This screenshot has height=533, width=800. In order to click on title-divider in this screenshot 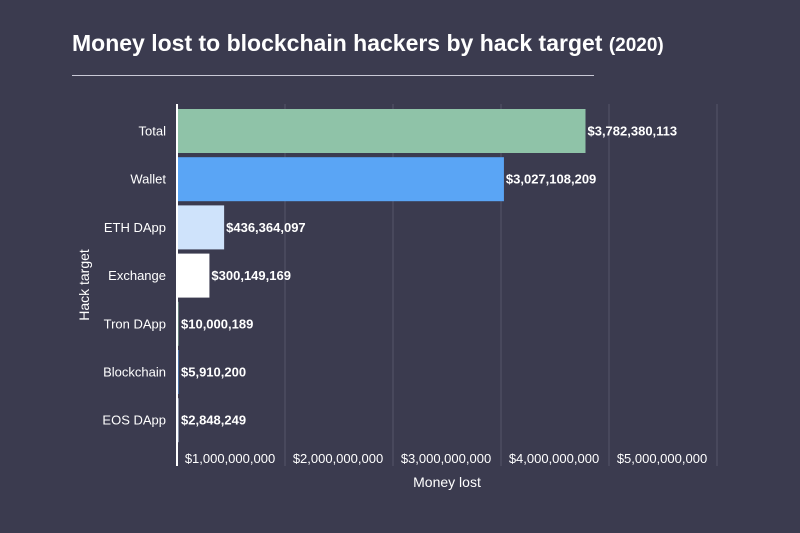, I will do `click(333, 75)`.